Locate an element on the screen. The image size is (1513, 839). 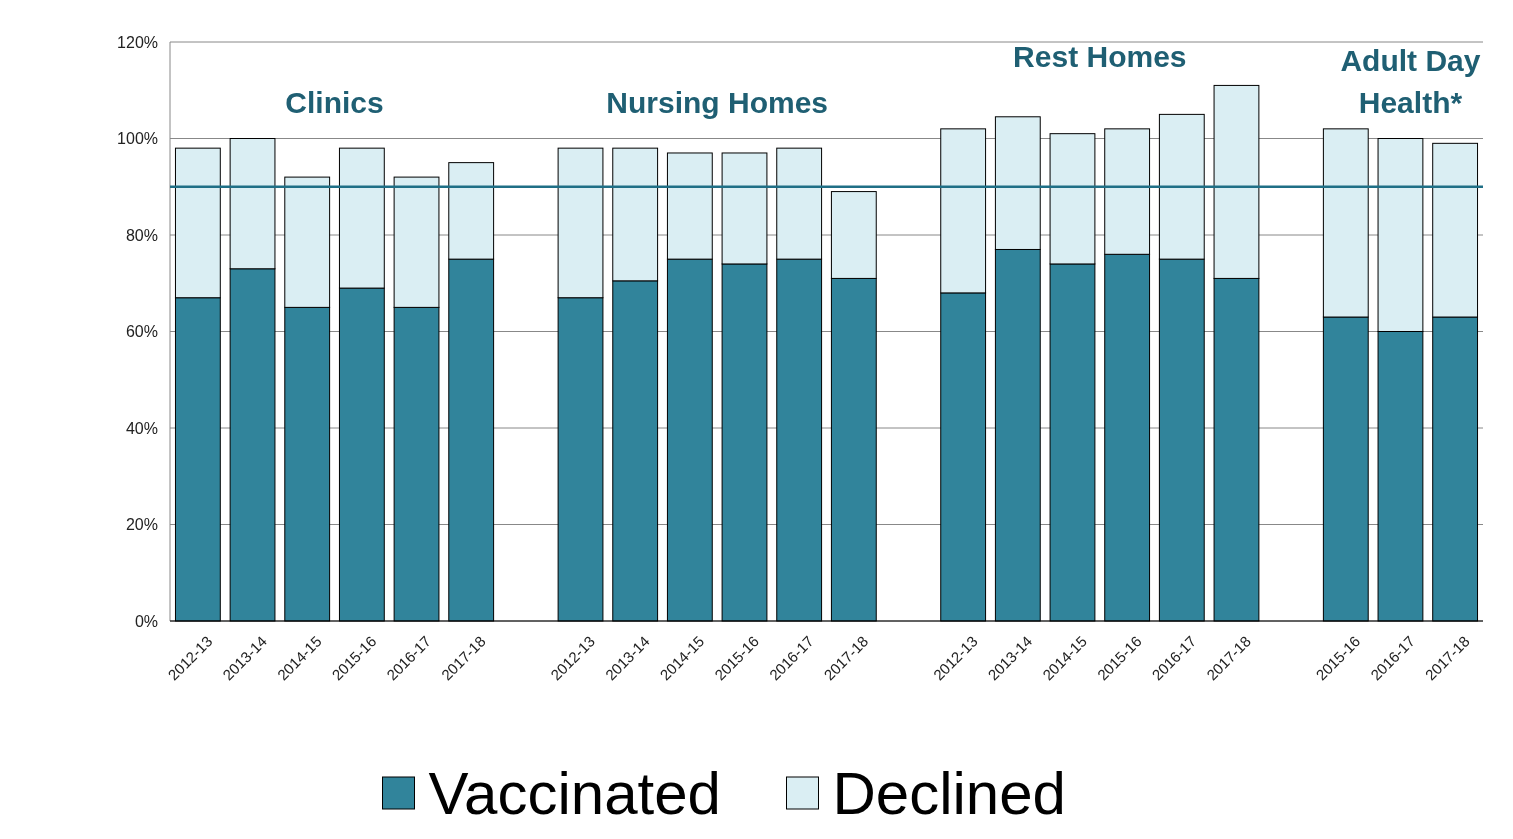
legend-label: Vaccinated is located at coordinates (574, 793).